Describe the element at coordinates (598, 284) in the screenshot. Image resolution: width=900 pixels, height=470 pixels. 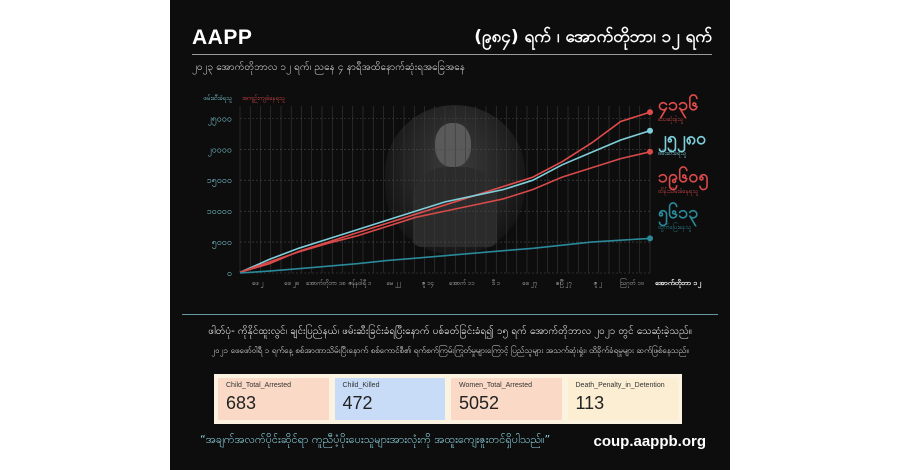
I see `x-tick-label: ဇူ ၂` at that location.